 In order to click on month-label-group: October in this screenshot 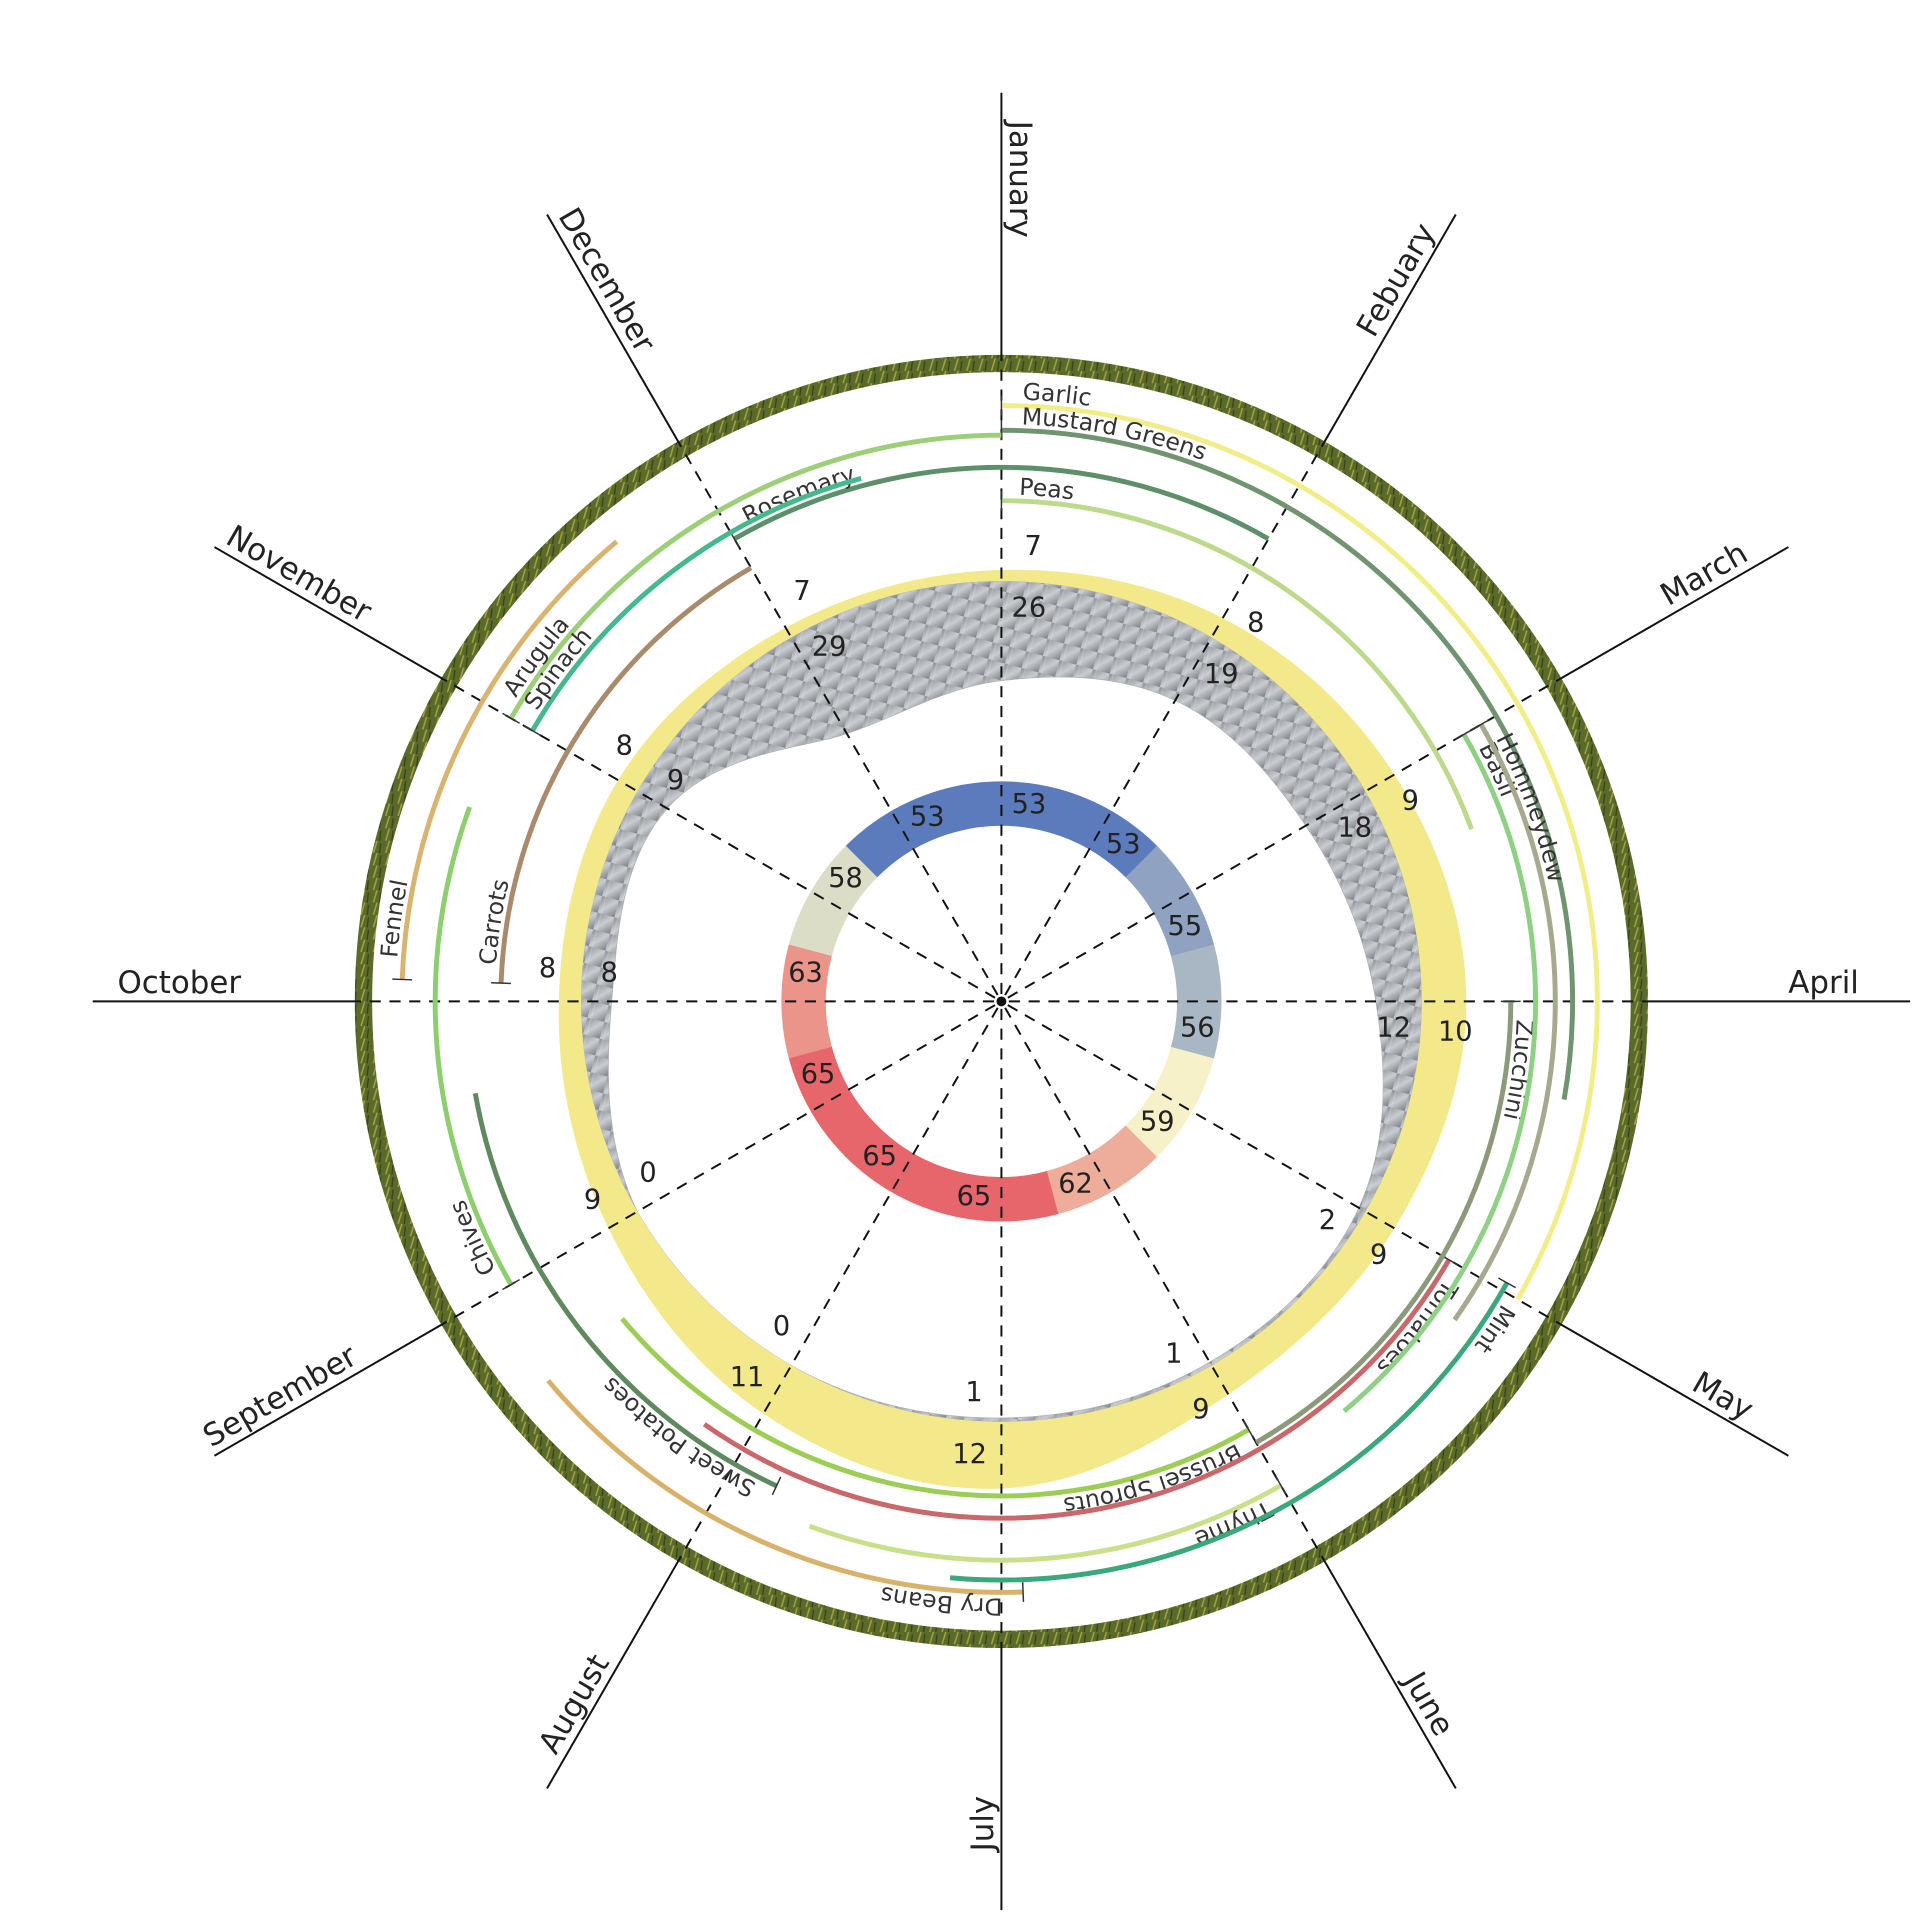, I will do `click(179, 983)`.